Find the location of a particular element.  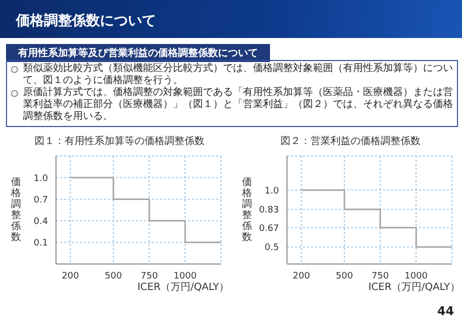

chart-title: 図２：営業利益の価格調整係数 is located at coordinates (351, 141).